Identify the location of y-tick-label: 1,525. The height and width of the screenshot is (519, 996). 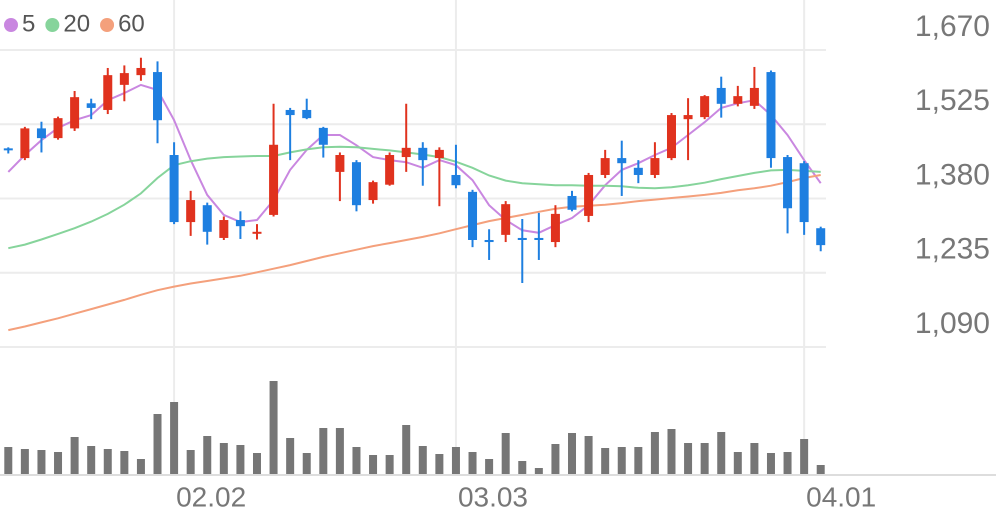
(952, 100).